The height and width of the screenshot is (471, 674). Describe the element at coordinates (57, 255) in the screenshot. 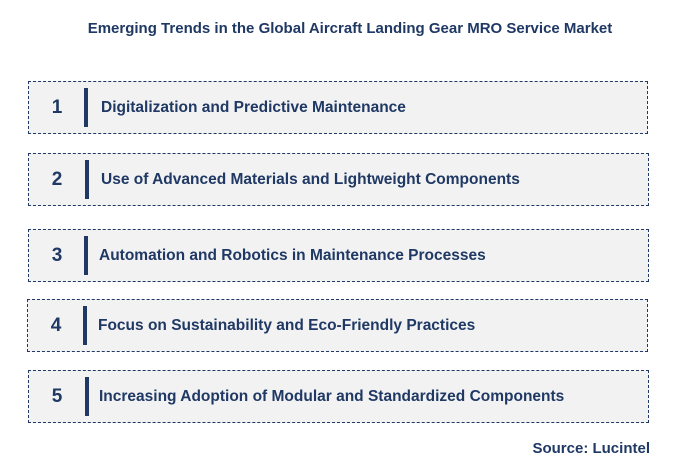

I see `trend-number: 3` at that location.